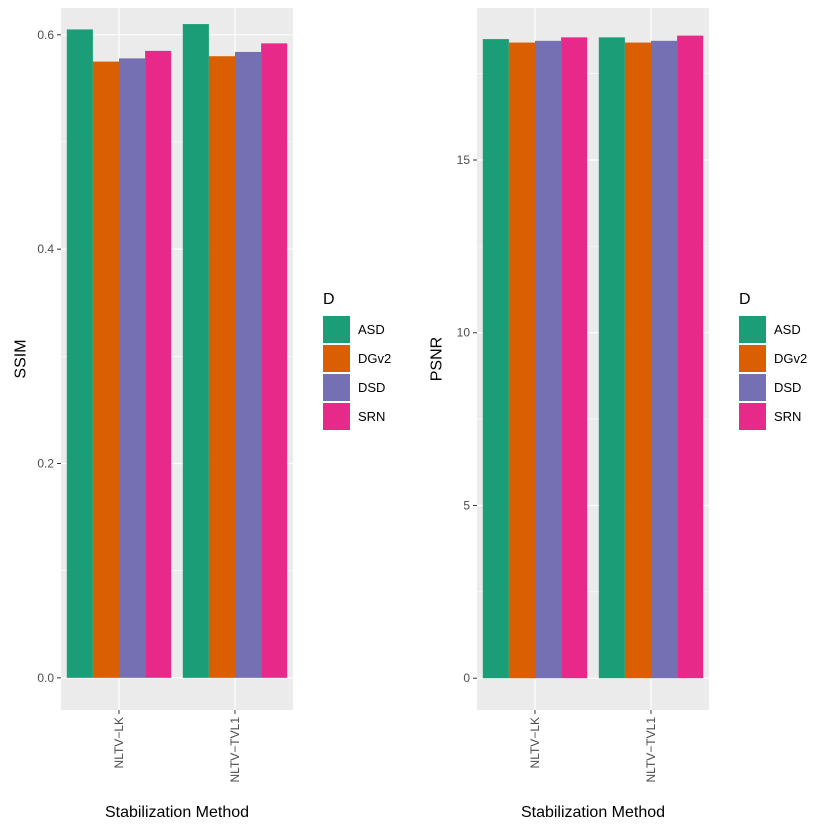 This screenshot has width=830, height=830. Describe the element at coordinates (371, 416) in the screenshot. I see `ssim-legend-label-srn: SRN` at that location.